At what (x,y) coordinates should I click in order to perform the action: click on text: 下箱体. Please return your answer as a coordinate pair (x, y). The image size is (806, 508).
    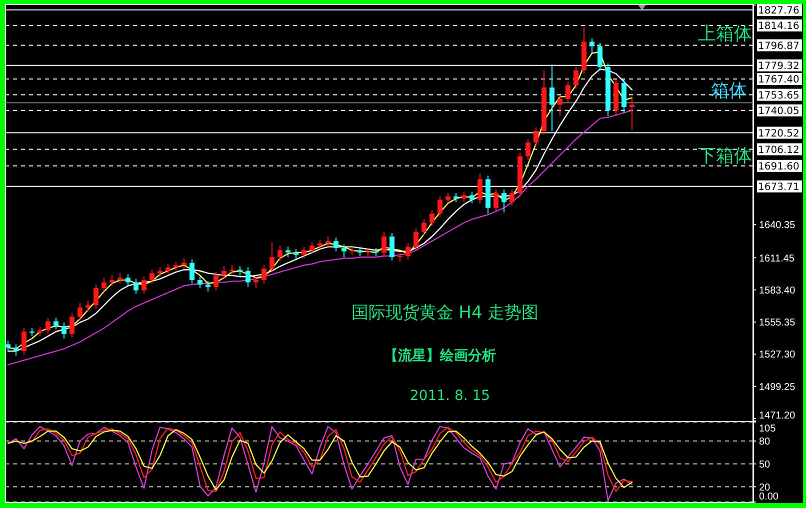
    Looking at the image, I should click on (725, 155).